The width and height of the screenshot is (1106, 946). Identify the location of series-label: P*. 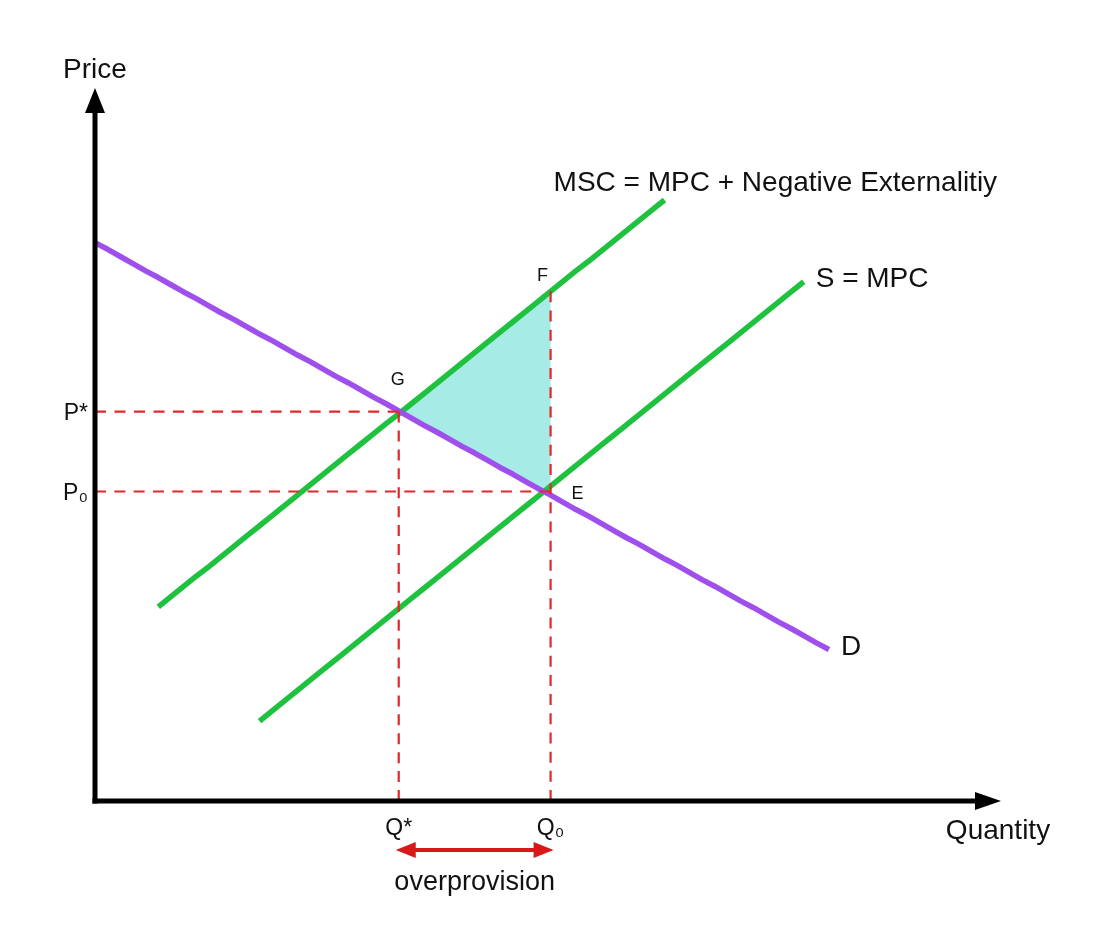
(76, 411).